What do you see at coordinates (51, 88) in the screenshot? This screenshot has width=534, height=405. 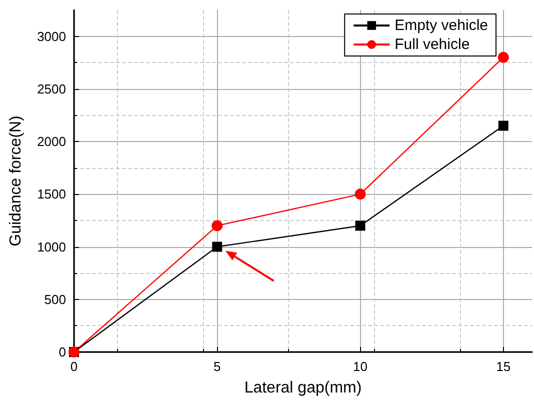 I see `y-tick-label: 2500` at bounding box center [51, 88].